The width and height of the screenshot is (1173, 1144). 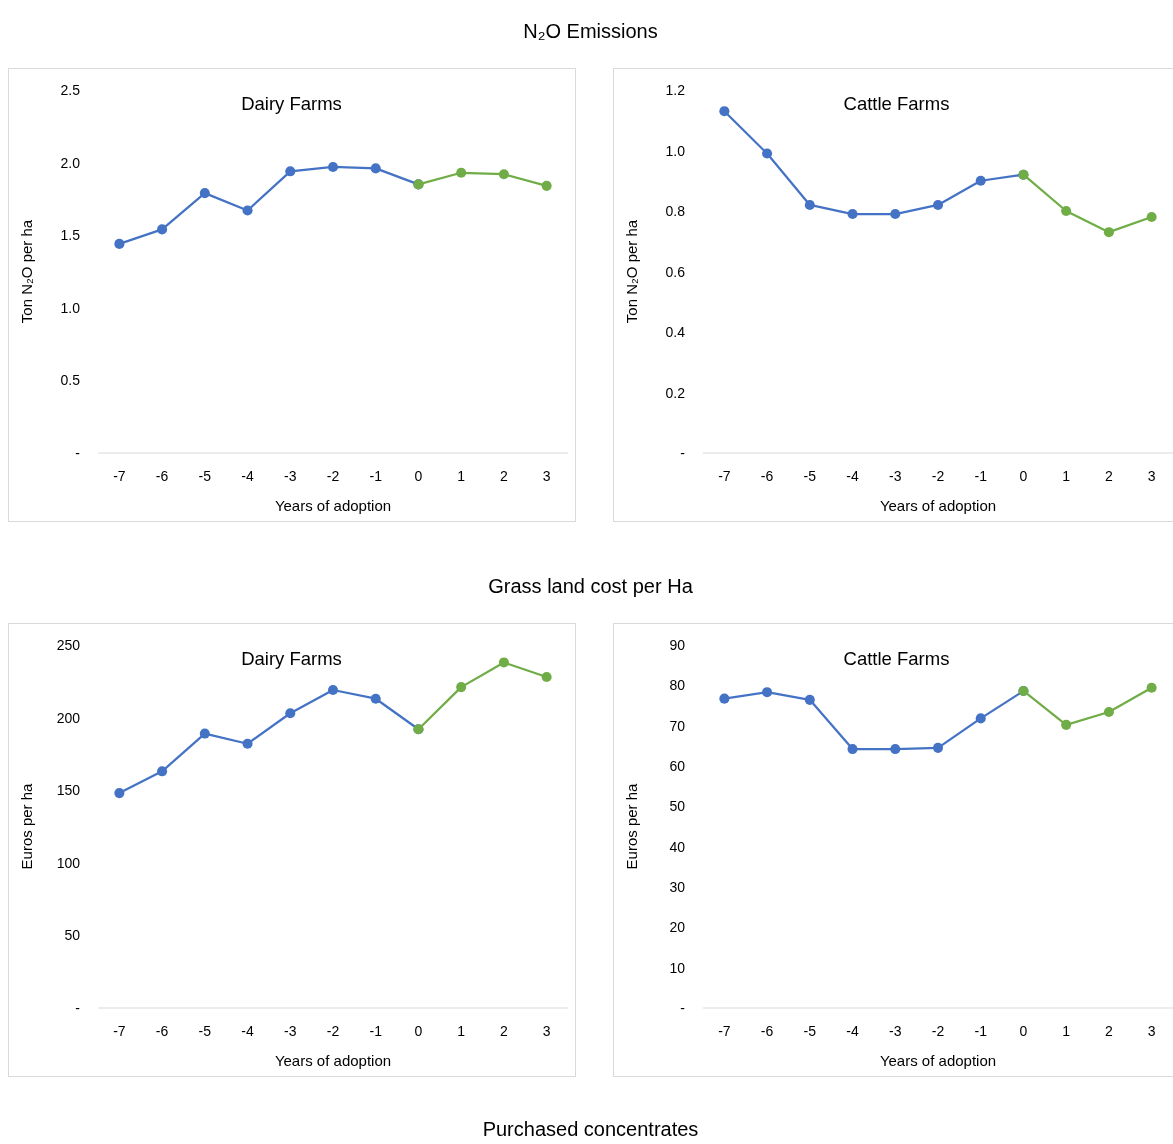 What do you see at coordinates (70, 90) in the screenshot?
I see `y-tick-label: 2.5` at bounding box center [70, 90].